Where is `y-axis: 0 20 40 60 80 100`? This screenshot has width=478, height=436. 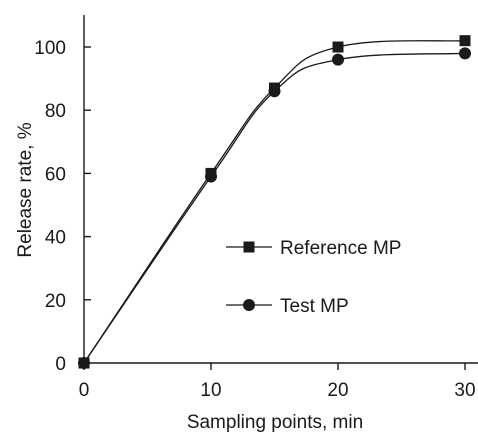
y-axis: 0 20 40 60 80 100 is located at coordinates (62, 195).